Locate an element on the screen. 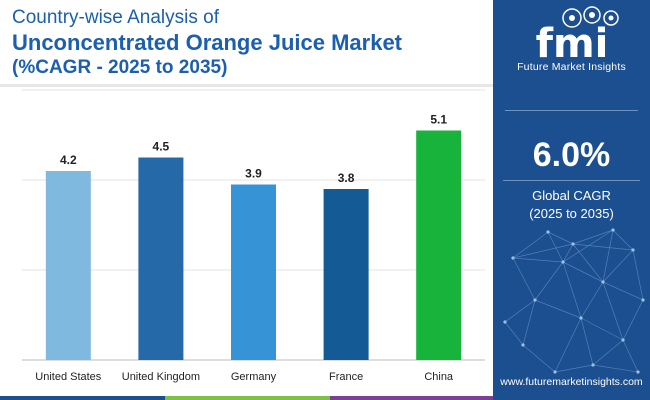 The width and height of the screenshot is (650, 400). divider-middle is located at coordinates (571, 180).